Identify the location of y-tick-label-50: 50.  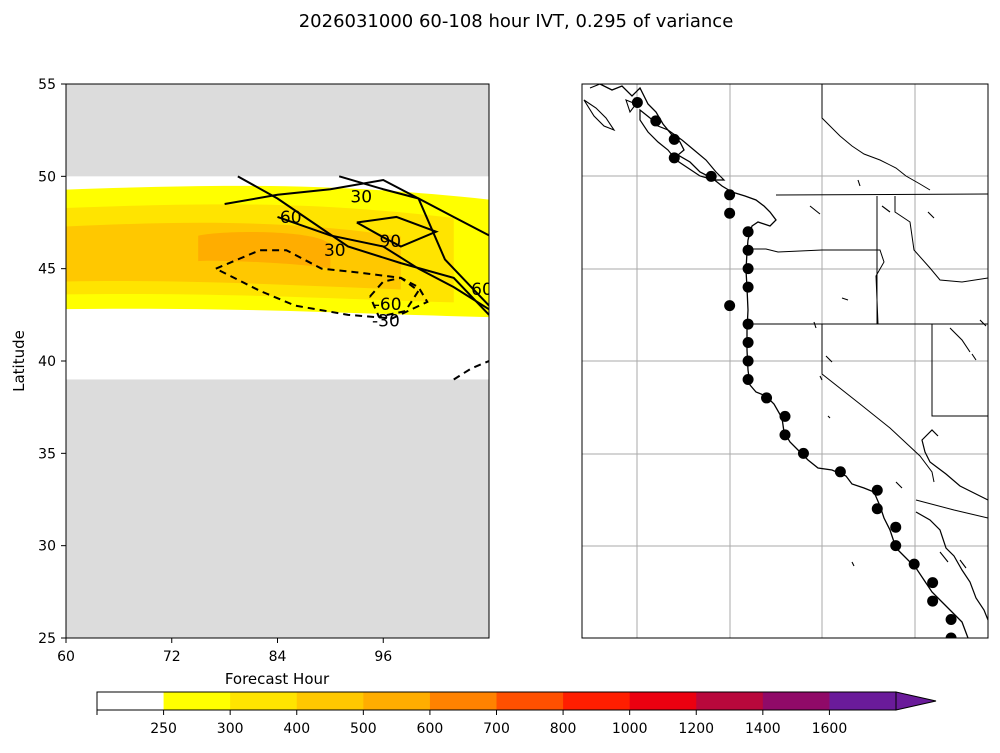
(47, 177).